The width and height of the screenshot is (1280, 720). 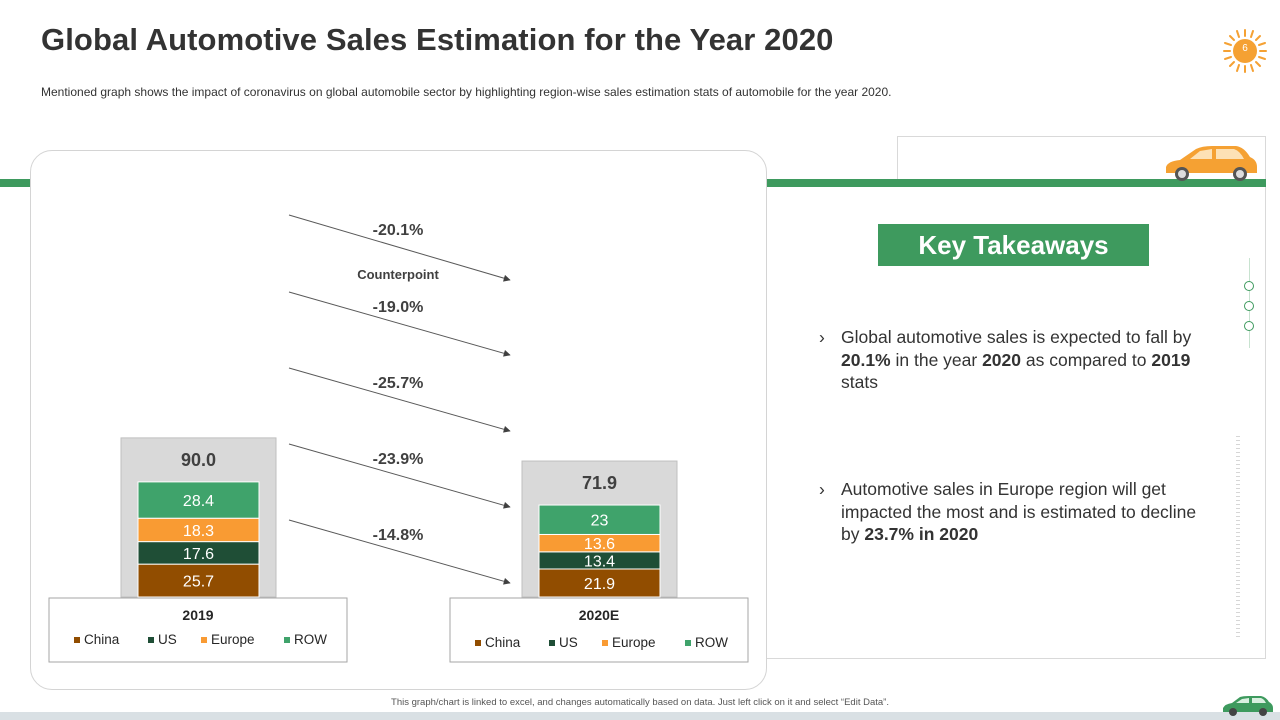 I want to click on bar-row-2019, so click(x=198, y=500).